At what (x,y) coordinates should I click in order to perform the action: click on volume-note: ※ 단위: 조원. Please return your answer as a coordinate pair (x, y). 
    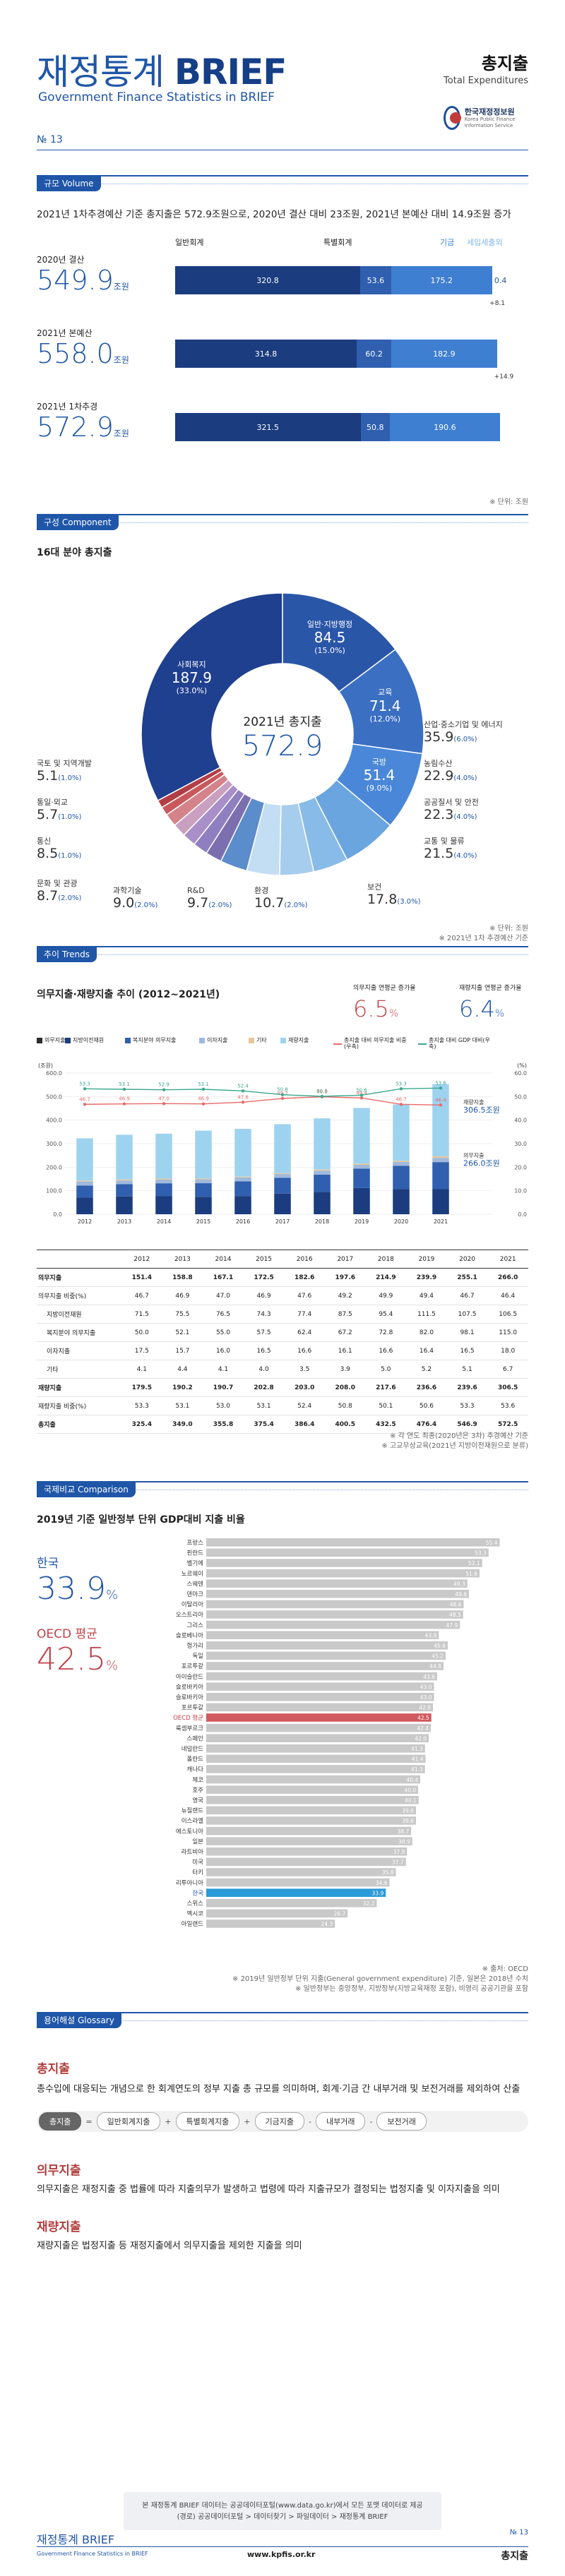
    Looking at the image, I should click on (509, 502).